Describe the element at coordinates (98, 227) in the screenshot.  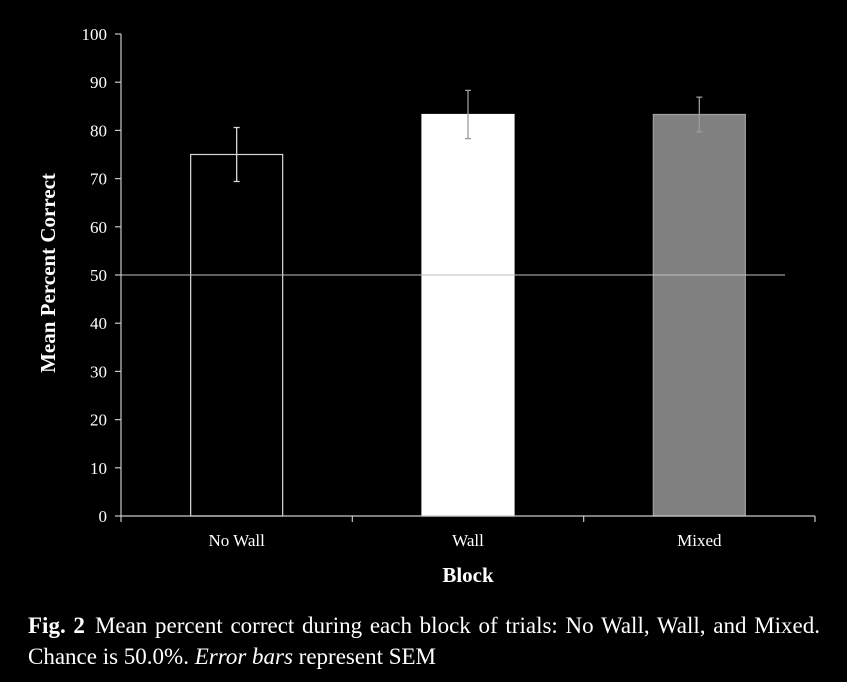
I see `y-tick-label: 60` at that location.